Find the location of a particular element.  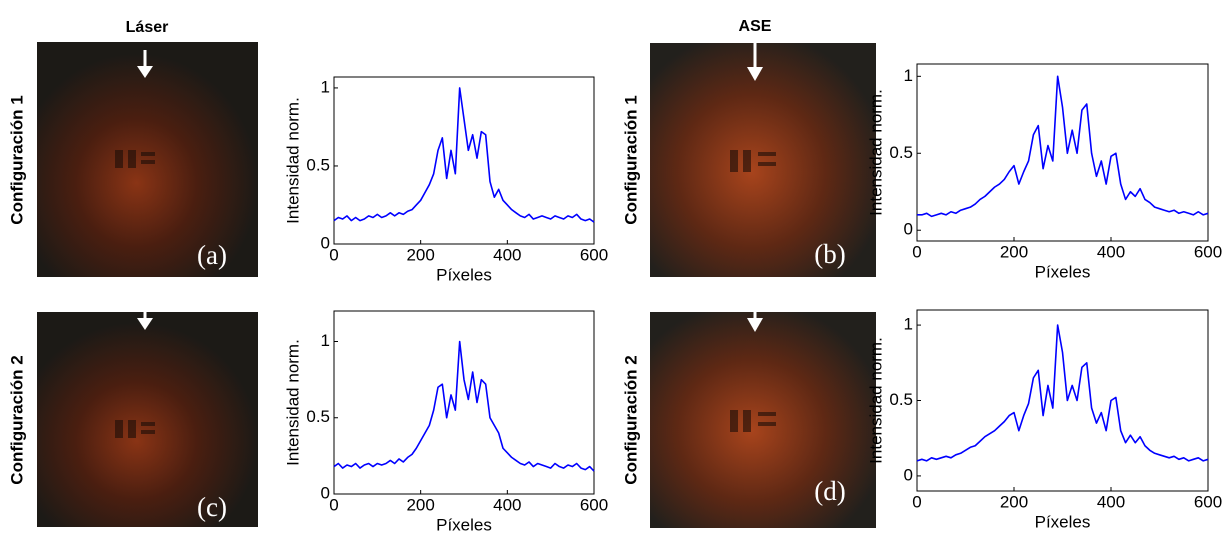

panel-letter: (b) is located at coordinates (829, 254).